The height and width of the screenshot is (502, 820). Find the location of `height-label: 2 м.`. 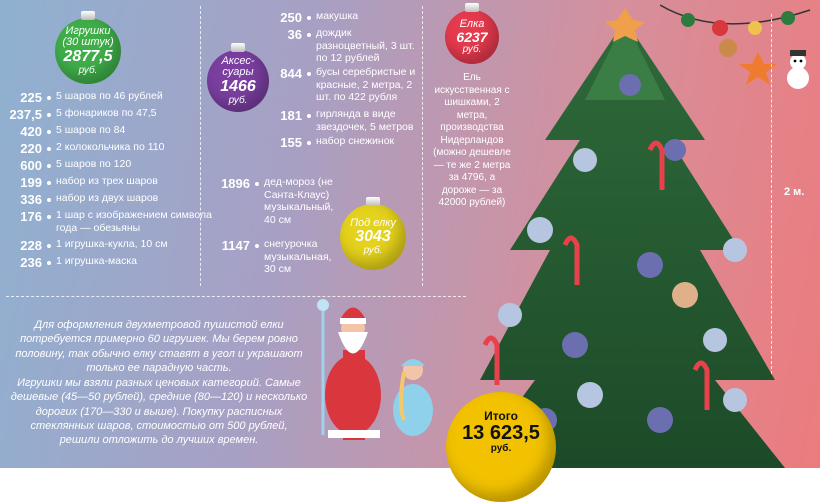

height-label: 2 м. is located at coordinates (794, 192).